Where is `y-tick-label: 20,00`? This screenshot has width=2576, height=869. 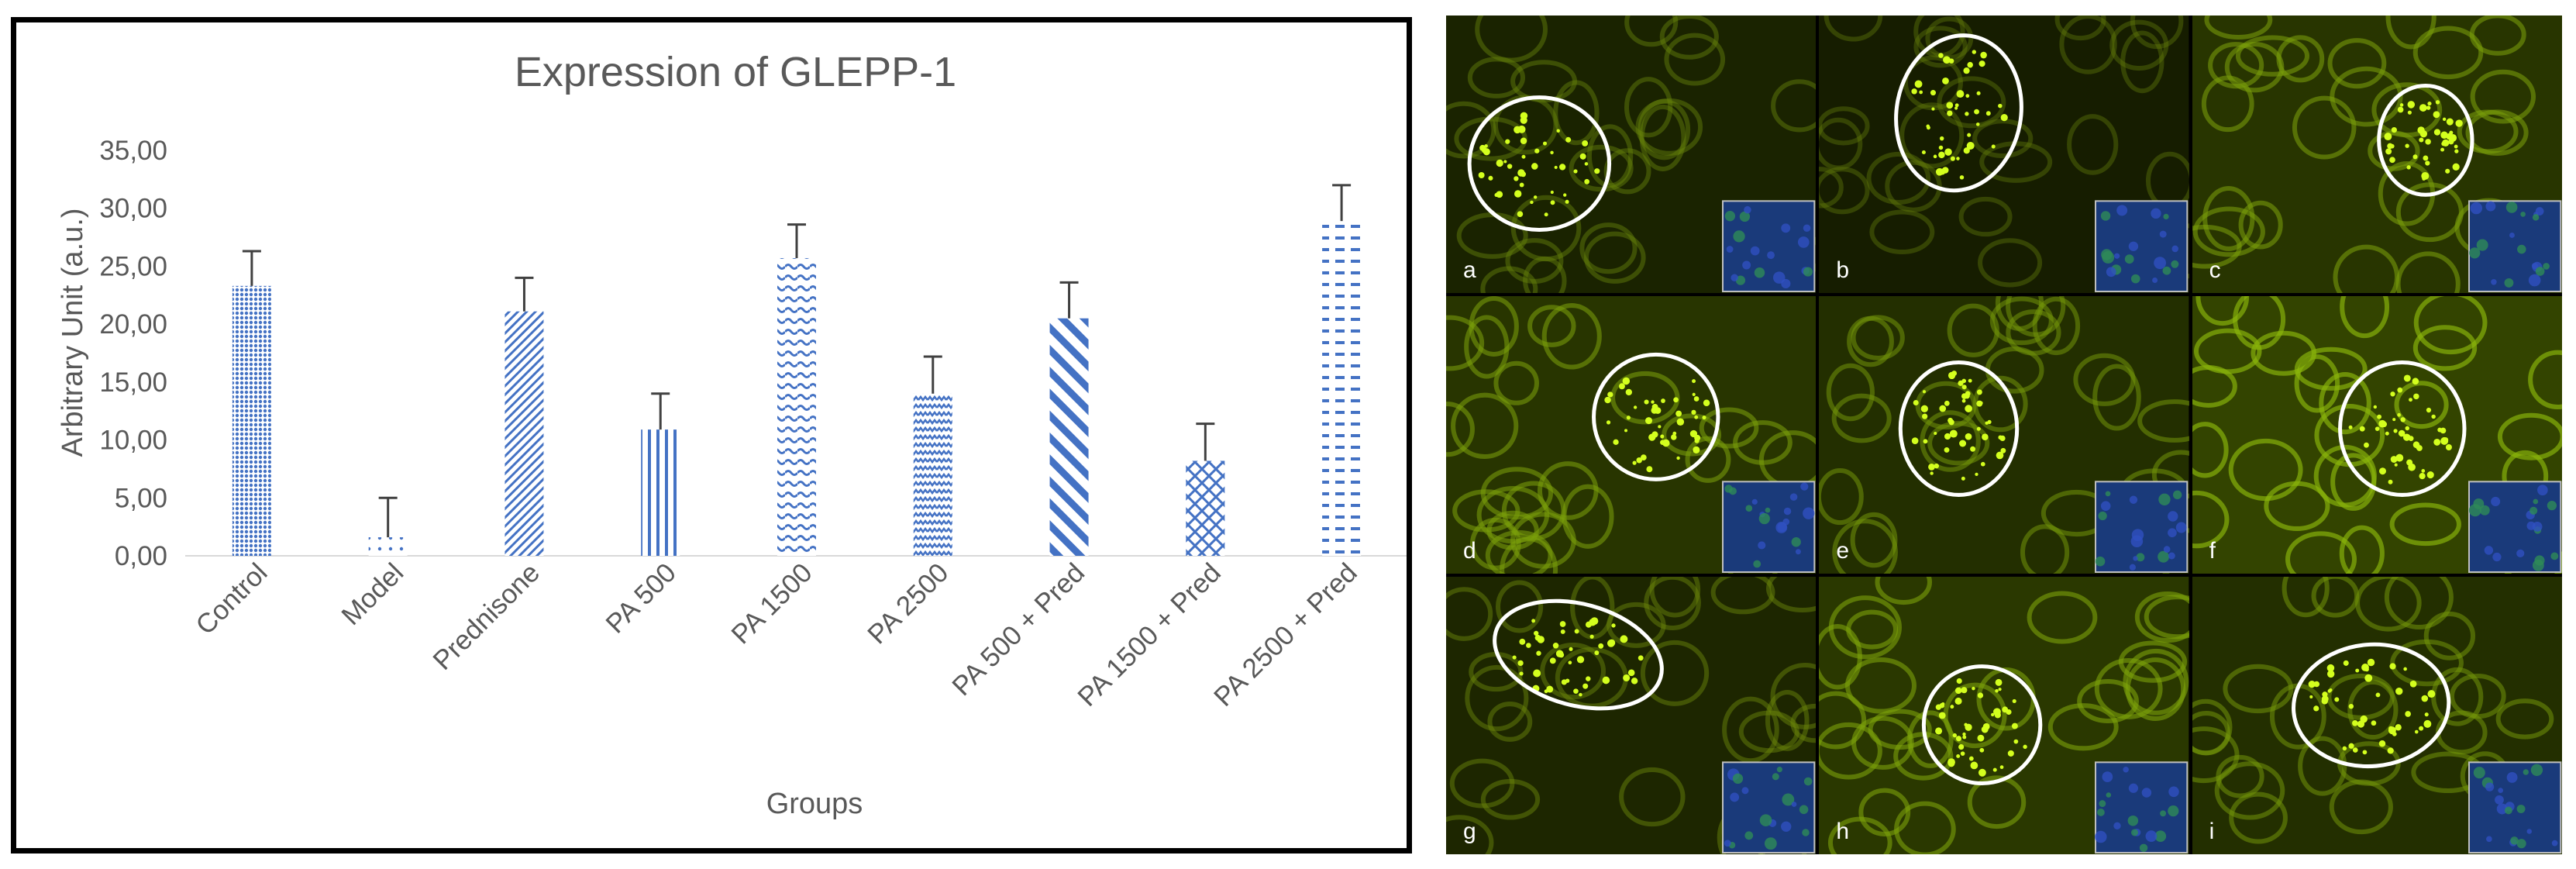
y-tick-label: 20,00 is located at coordinates (133, 324).